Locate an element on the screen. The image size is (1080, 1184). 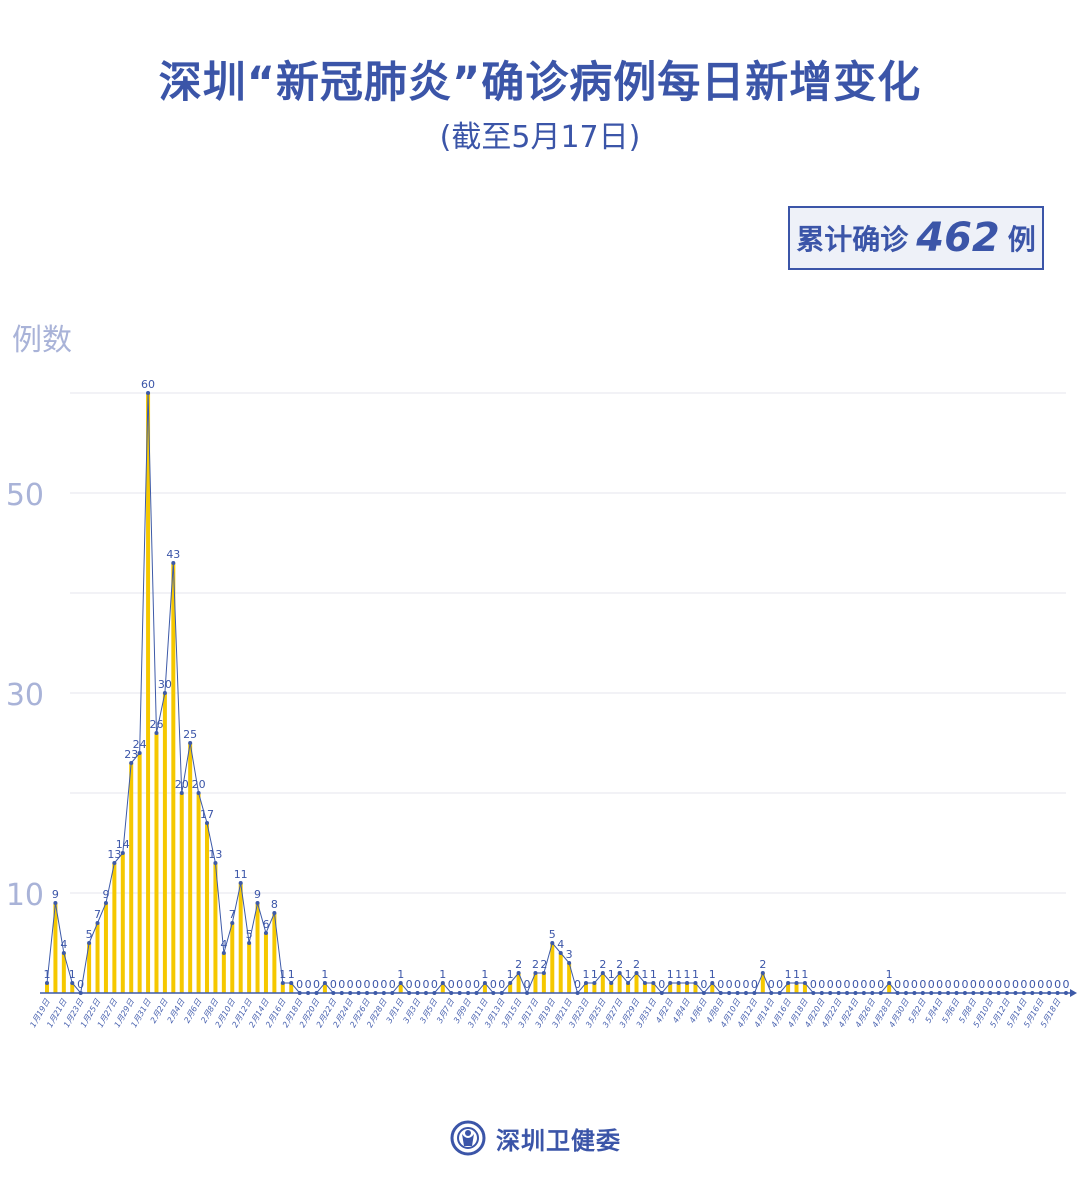
total-prefix: 累计确诊 is located at coordinates (852, 239).